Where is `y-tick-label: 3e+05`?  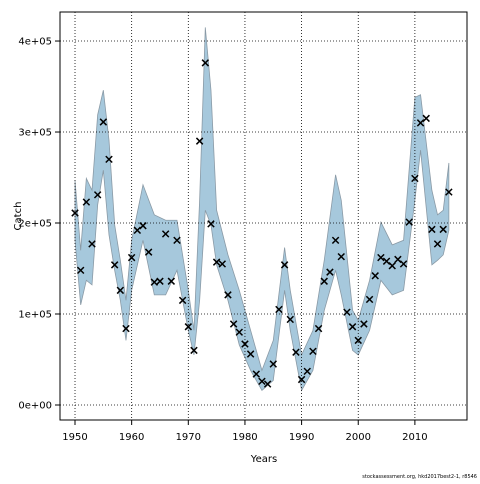
y-tick-label: 3e+05 is located at coordinates (35, 133).